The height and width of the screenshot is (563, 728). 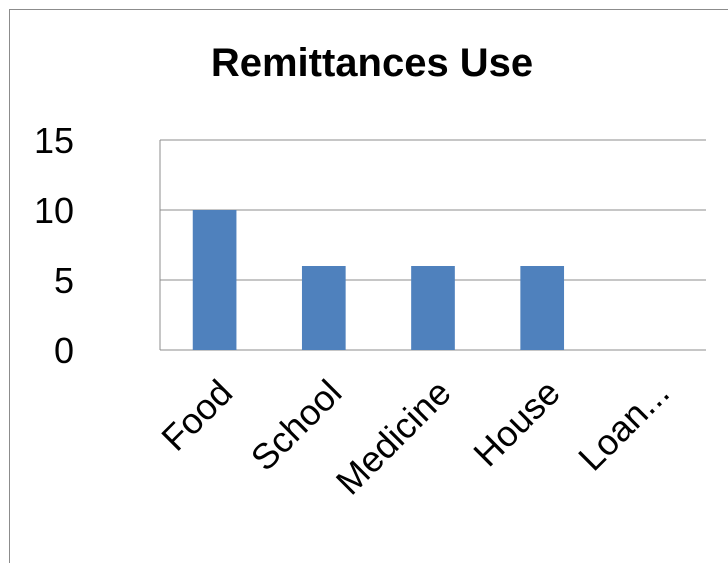 I want to click on y-tick-label: 15, so click(x=54, y=140).